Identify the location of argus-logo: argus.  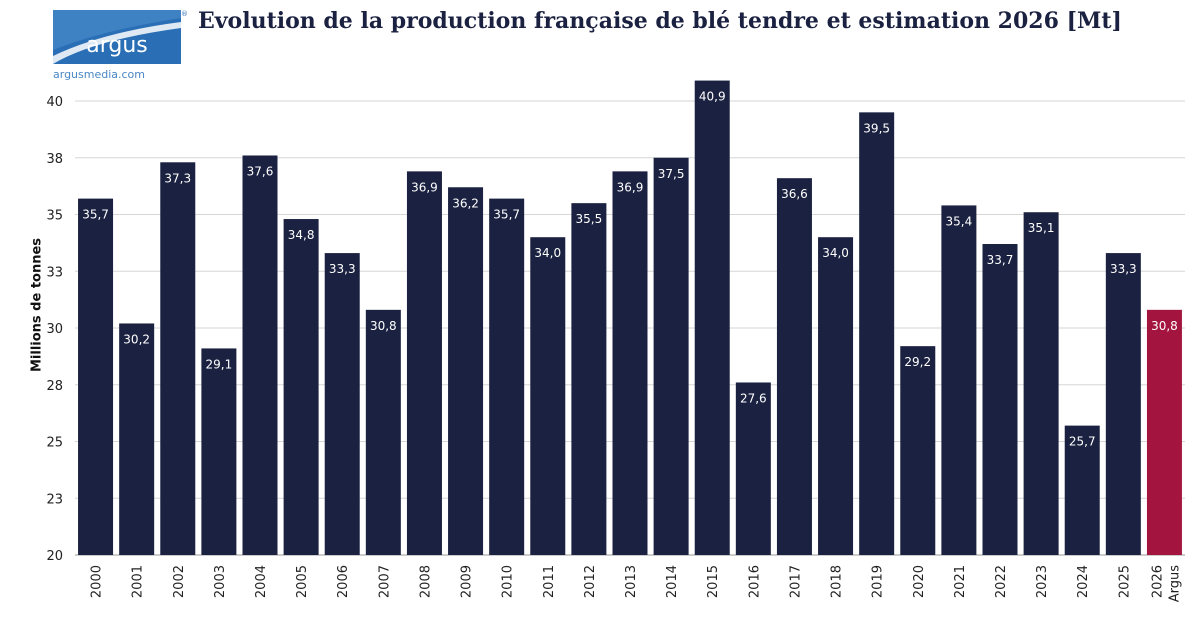
(117, 37).